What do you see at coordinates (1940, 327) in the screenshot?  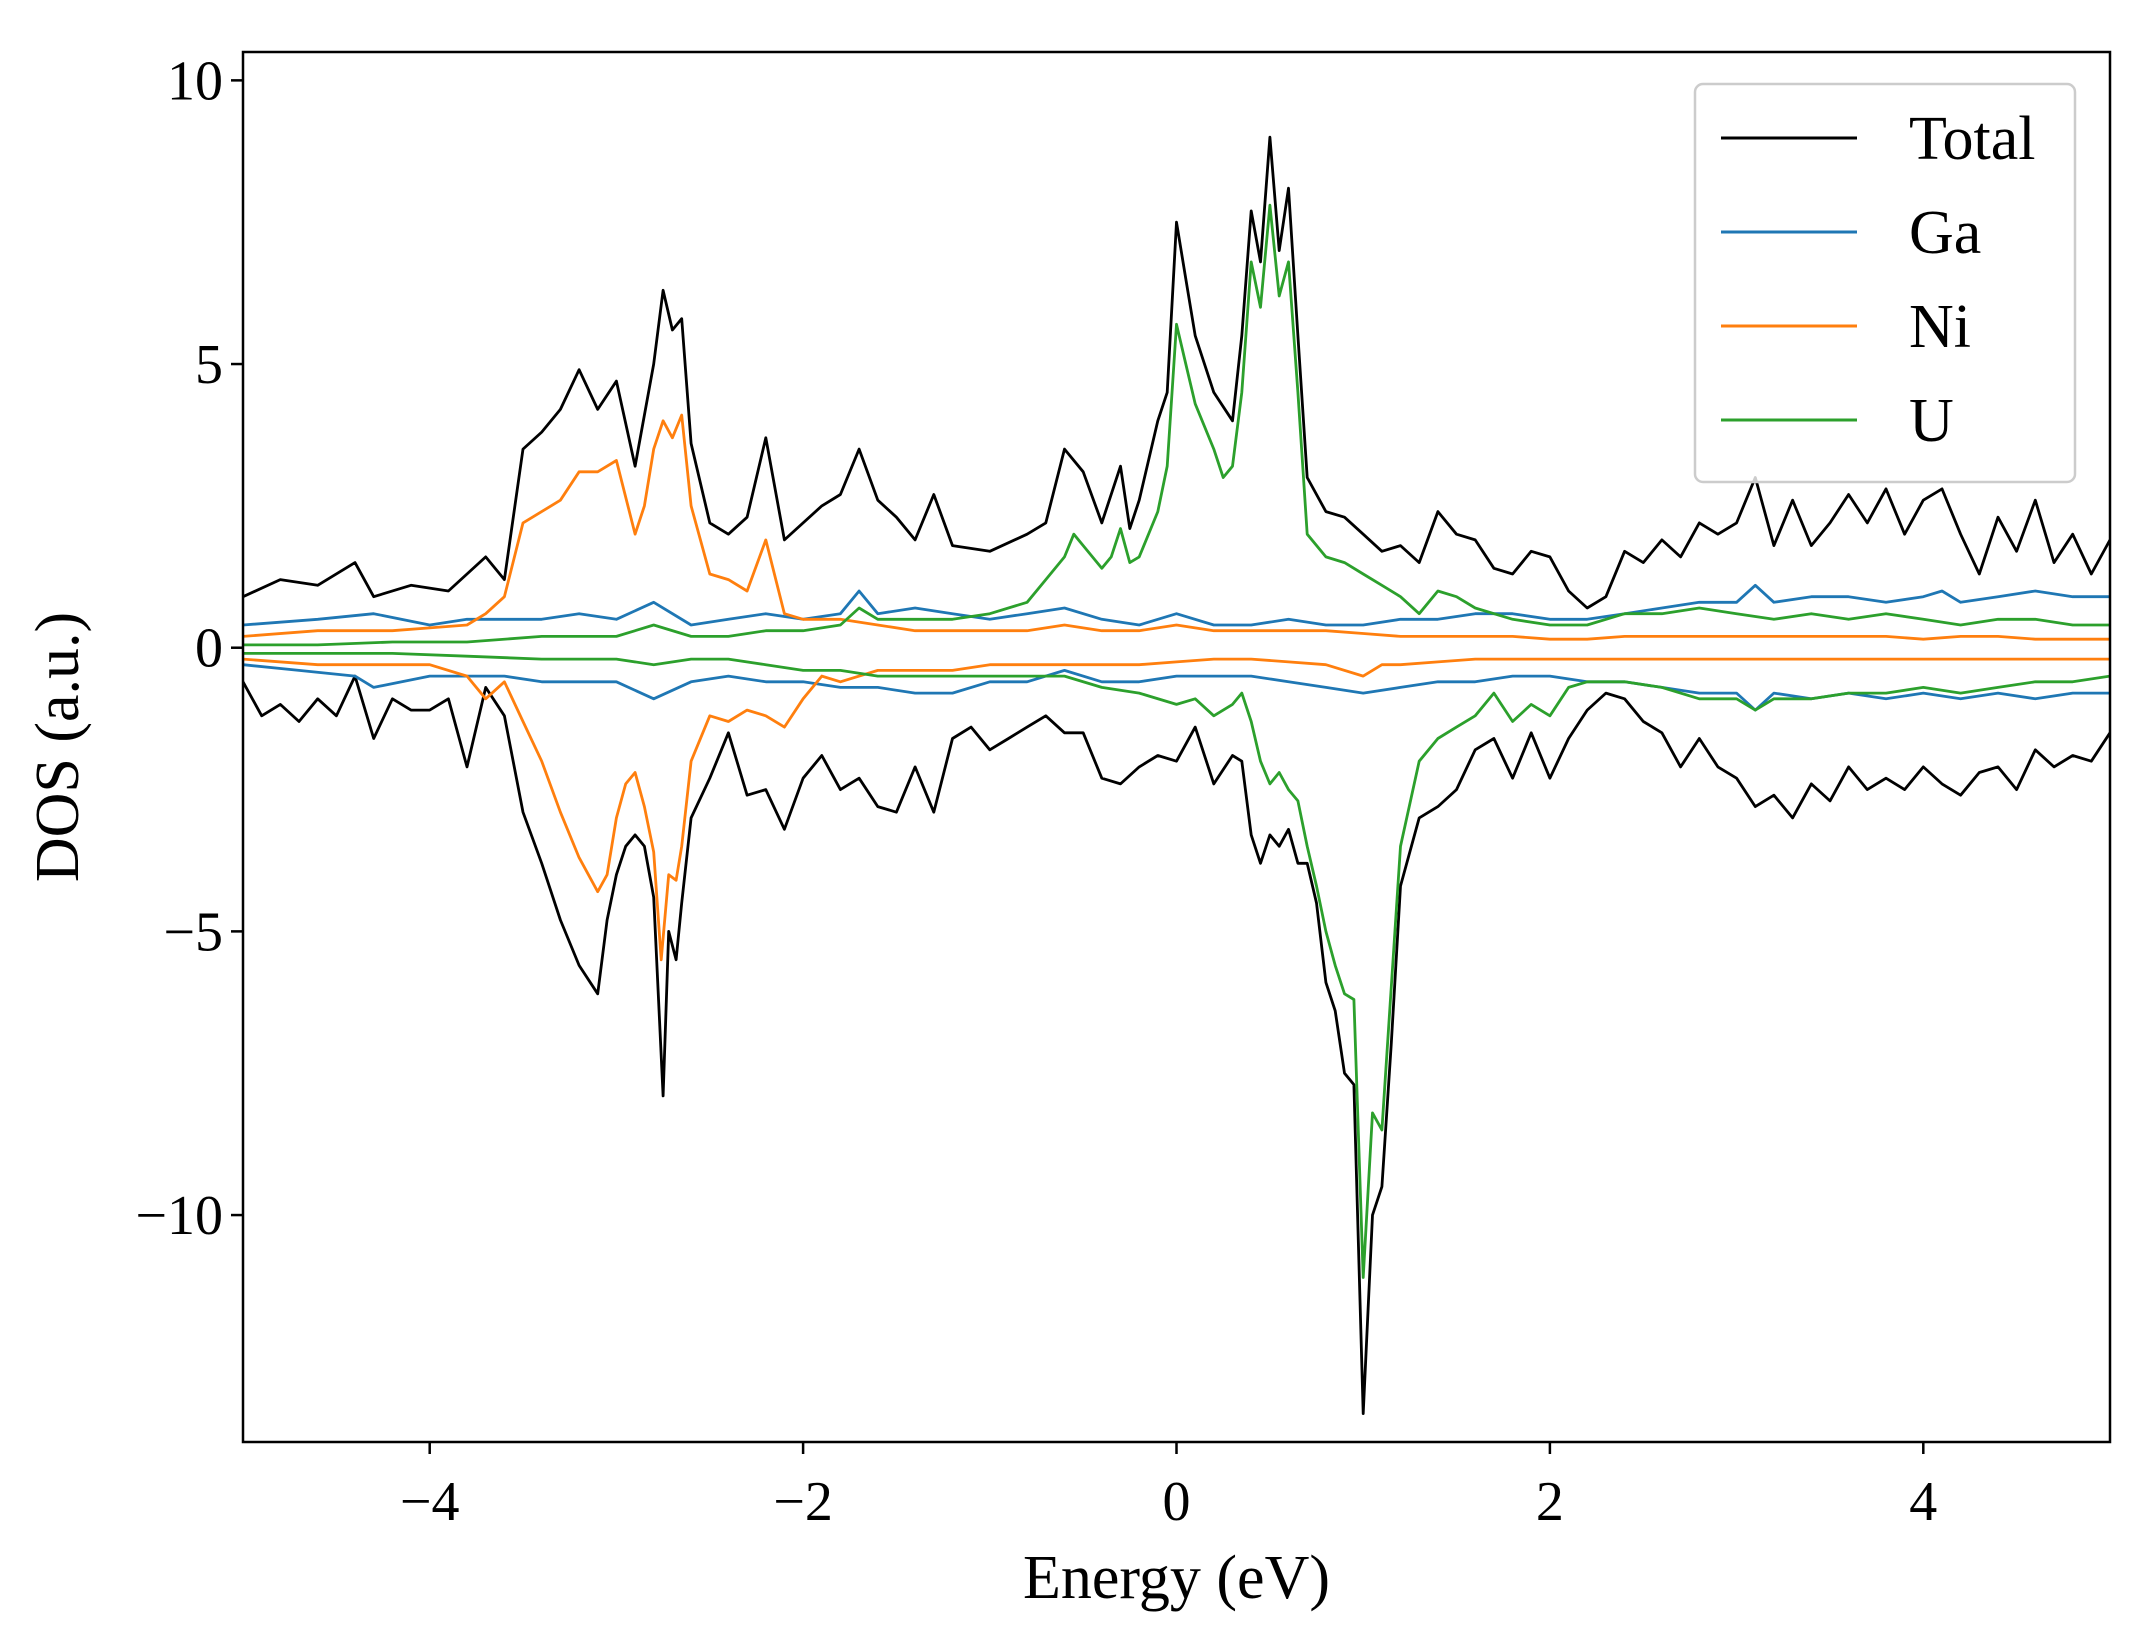 I see `legend-label-ni: Ni` at bounding box center [1940, 327].